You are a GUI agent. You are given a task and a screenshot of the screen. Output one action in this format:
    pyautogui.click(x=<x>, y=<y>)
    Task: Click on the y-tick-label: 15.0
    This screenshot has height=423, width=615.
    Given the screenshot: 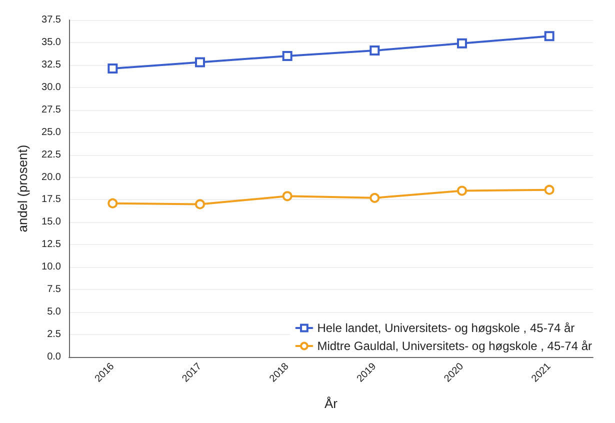 What is the action you would take?
    pyautogui.click(x=52, y=222)
    